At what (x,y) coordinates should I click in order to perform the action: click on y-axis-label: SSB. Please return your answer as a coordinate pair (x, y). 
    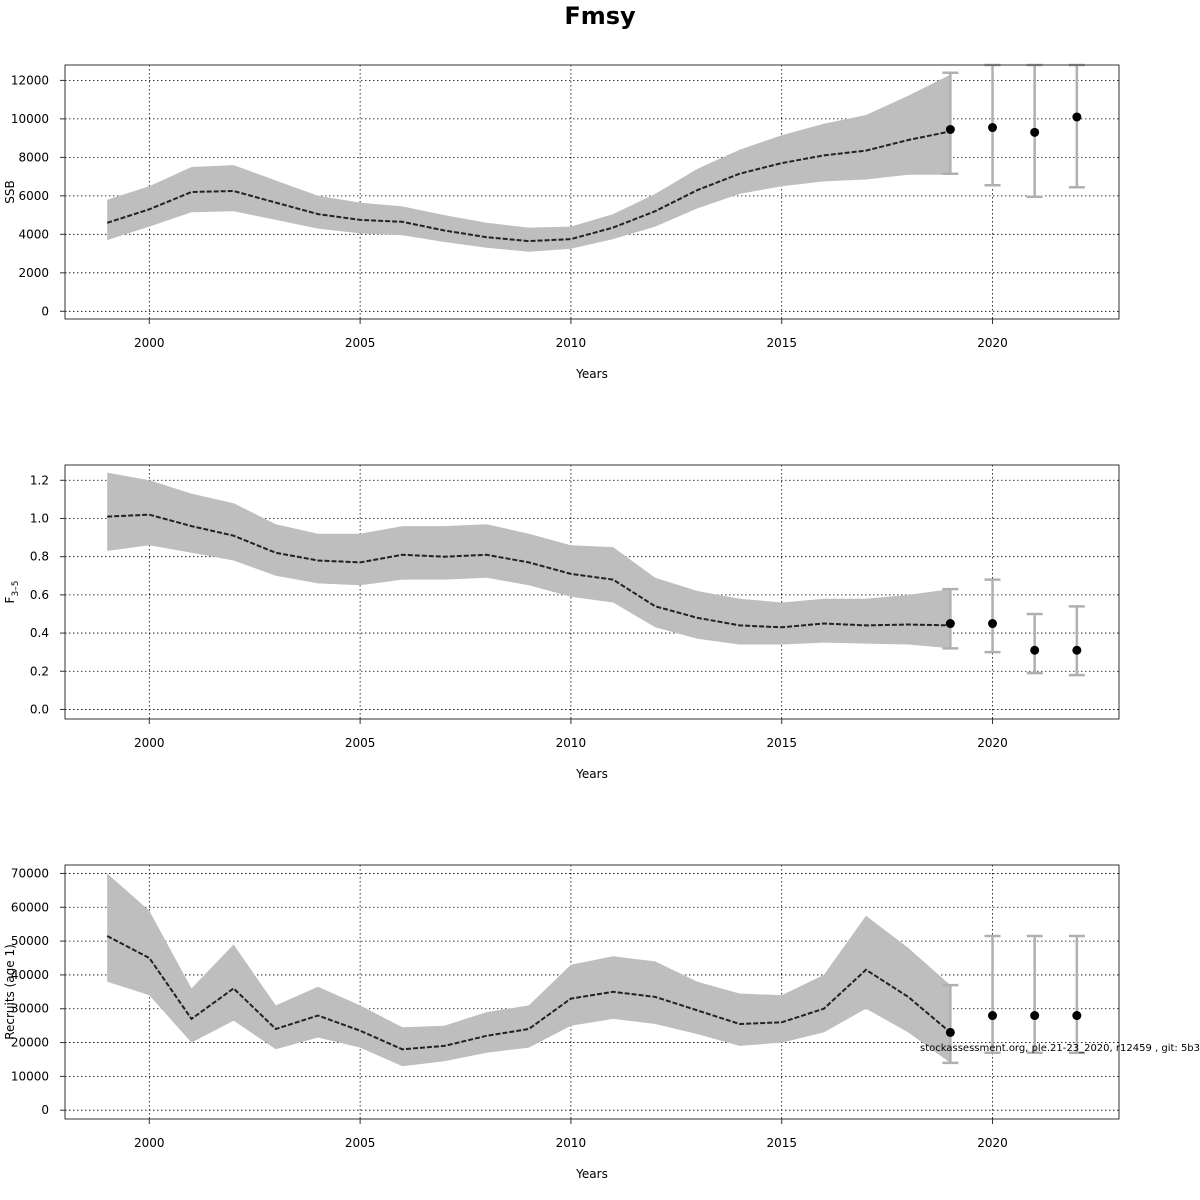
    Looking at the image, I should click on (10, 191).